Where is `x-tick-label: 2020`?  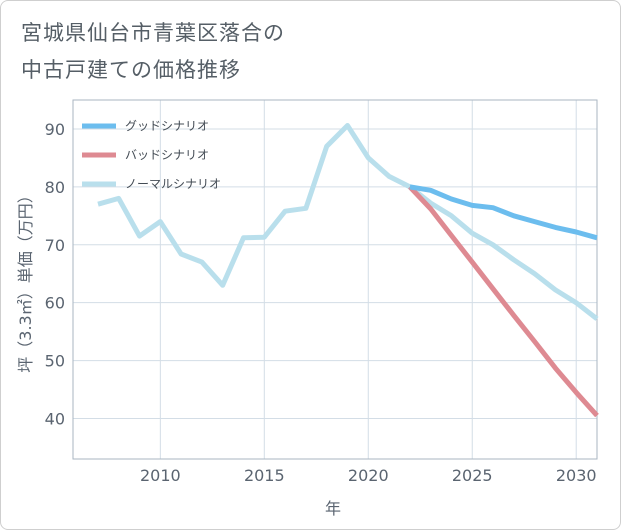
x-tick-label: 2020 is located at coordinates (368, 475).